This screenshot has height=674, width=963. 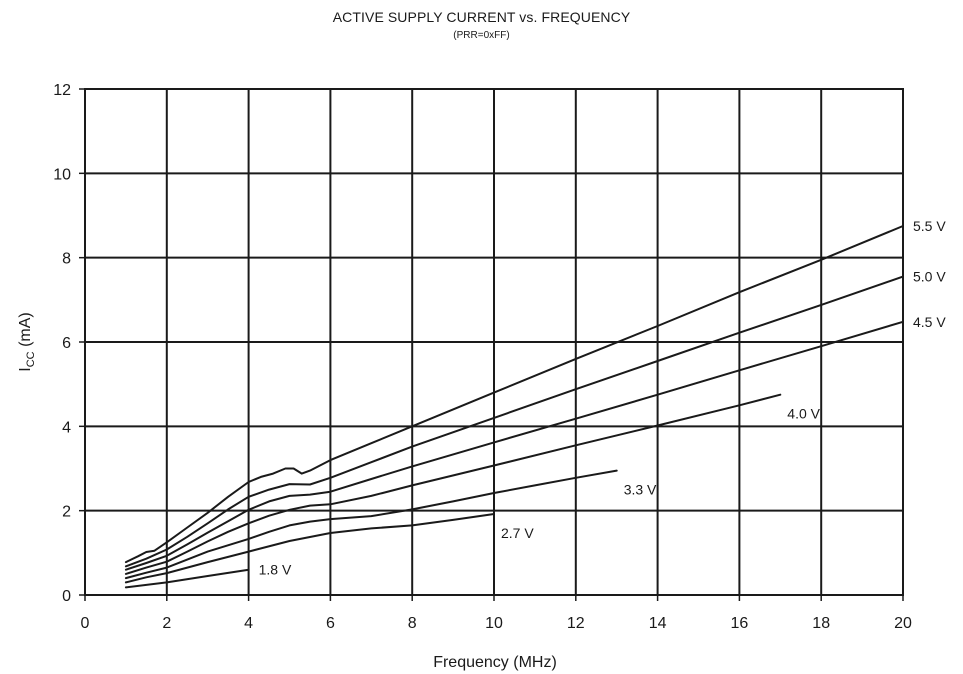 What do you see at coordinates (275, 570) in the screenshot?
I see `series-label-18v: 1.8 V` at bounding box center [275, 570].